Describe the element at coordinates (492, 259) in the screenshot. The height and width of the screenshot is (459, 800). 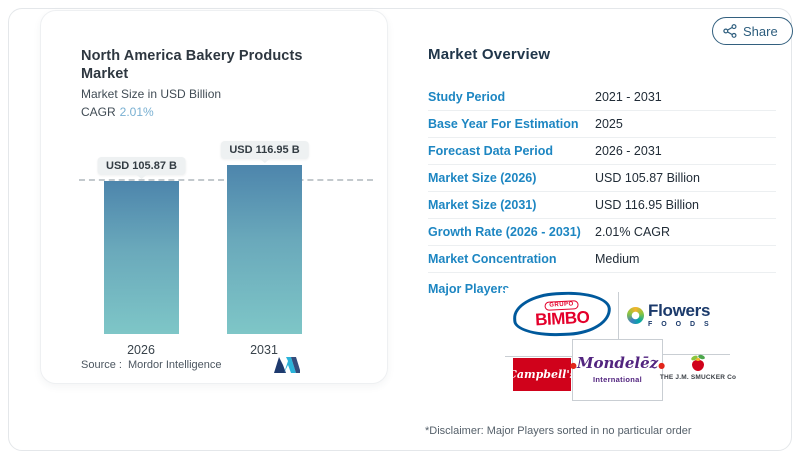
I see `row-label: Market Concentration` at that location.